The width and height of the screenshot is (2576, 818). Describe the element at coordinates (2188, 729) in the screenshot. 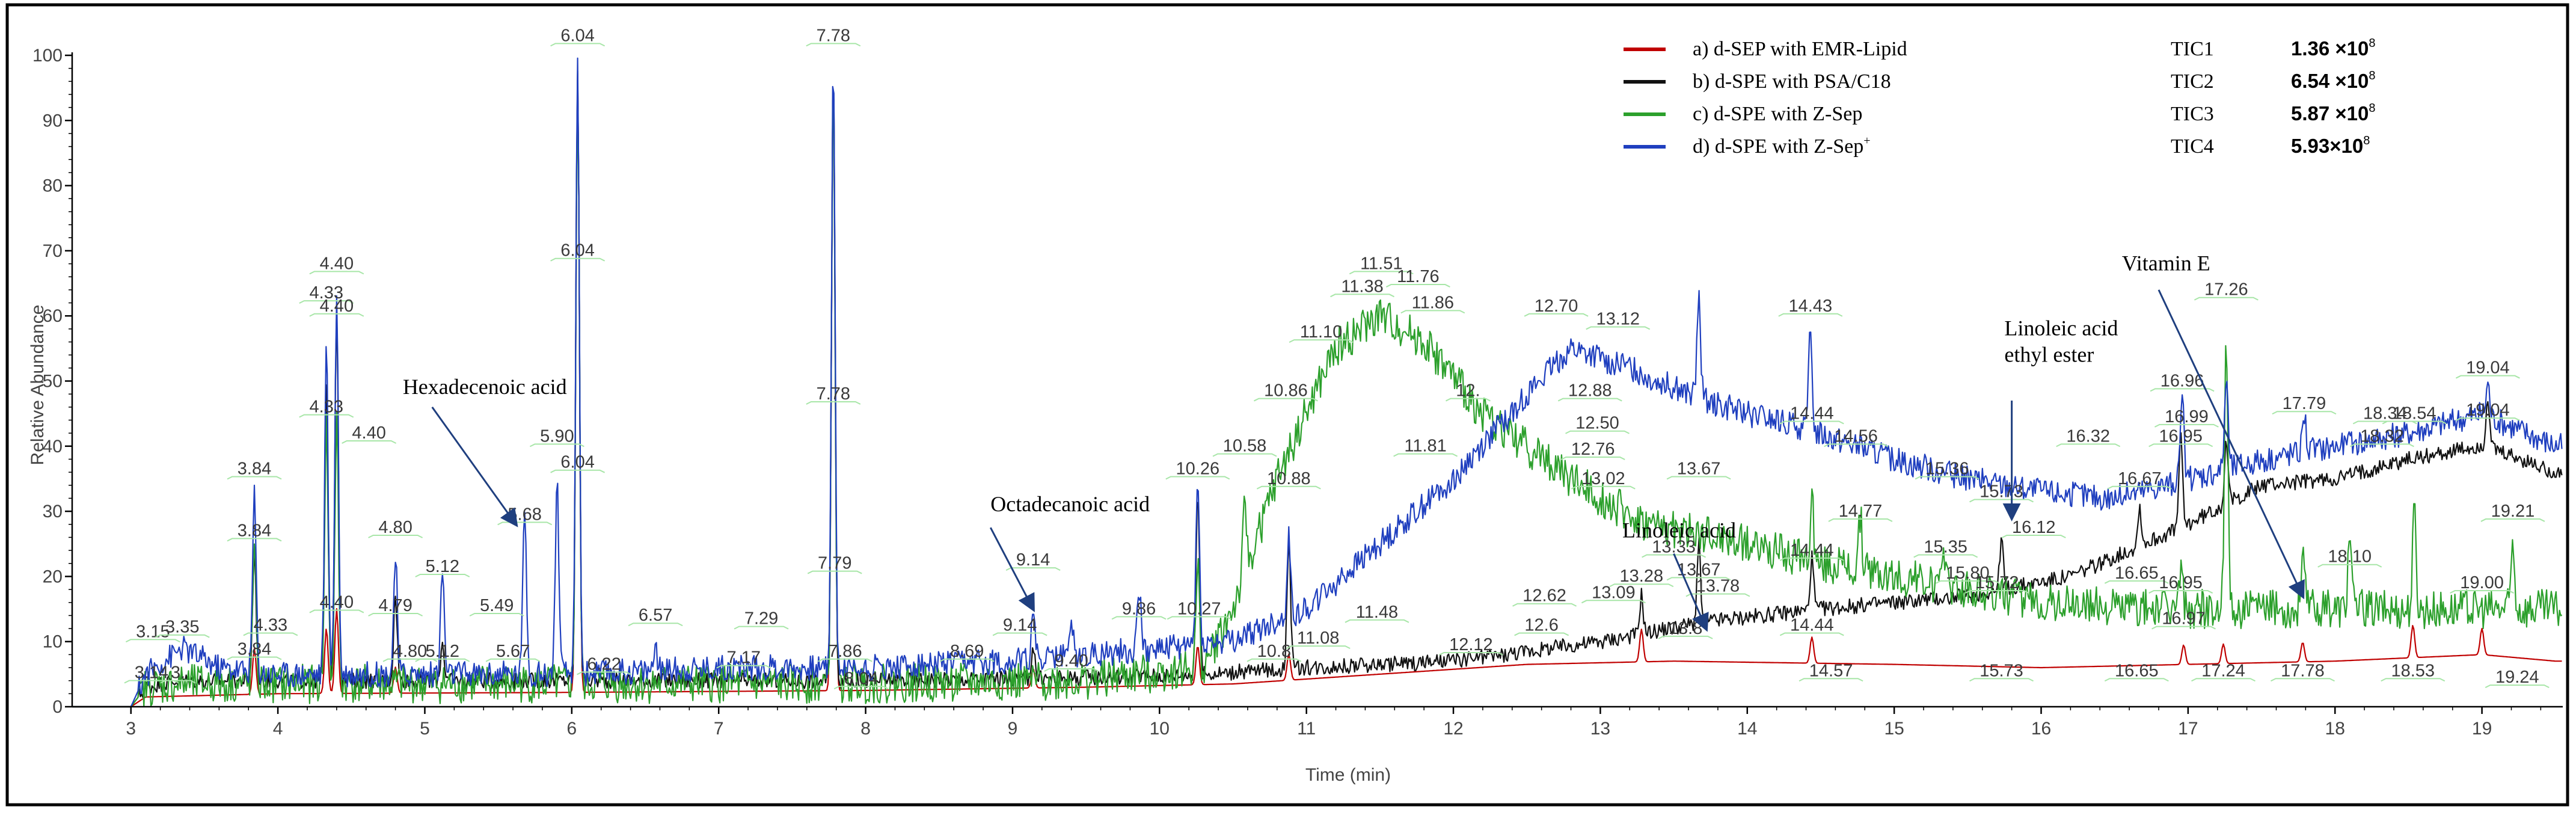

I see `x-tick-label: 17` at that location.